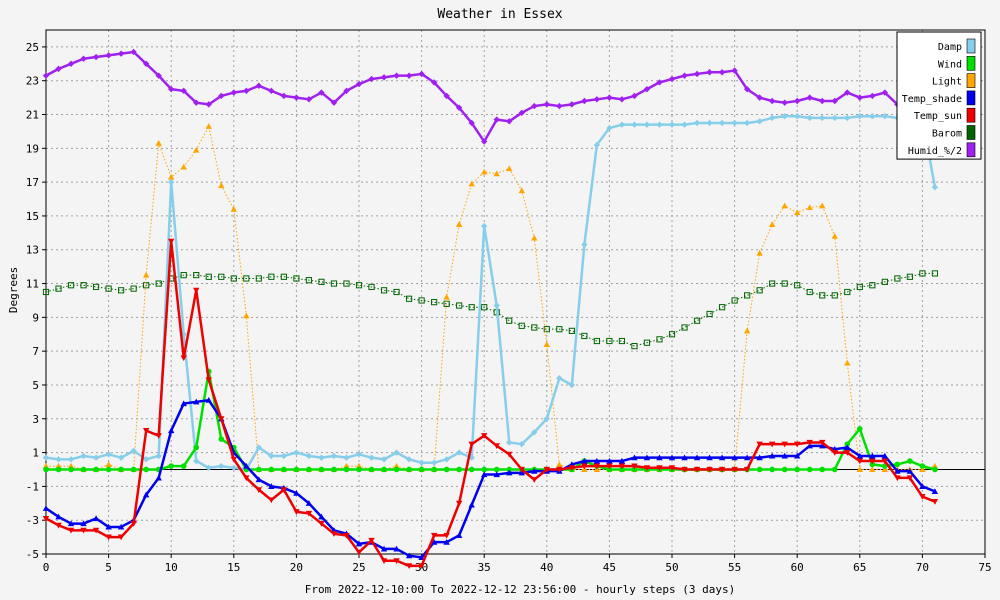  Describe the element at coordinates (46, 567) in the screenshot. I see `x-tick-label: 0` at that location.